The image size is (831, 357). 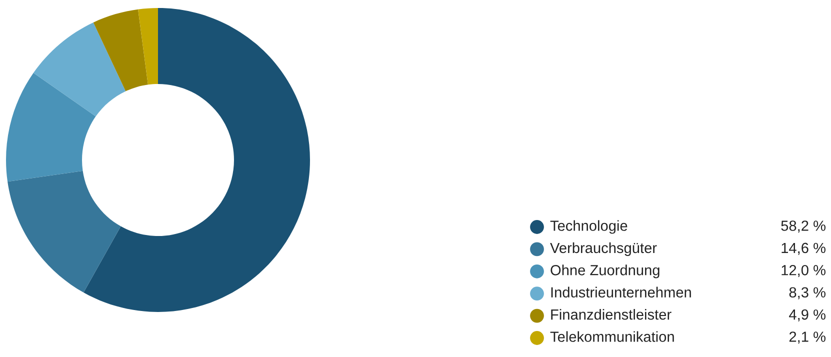 What do you see at coordinates (612, 336) in the screenshot?
I see `legend-label: Telekommunikation` at bounding box center [612, 336].